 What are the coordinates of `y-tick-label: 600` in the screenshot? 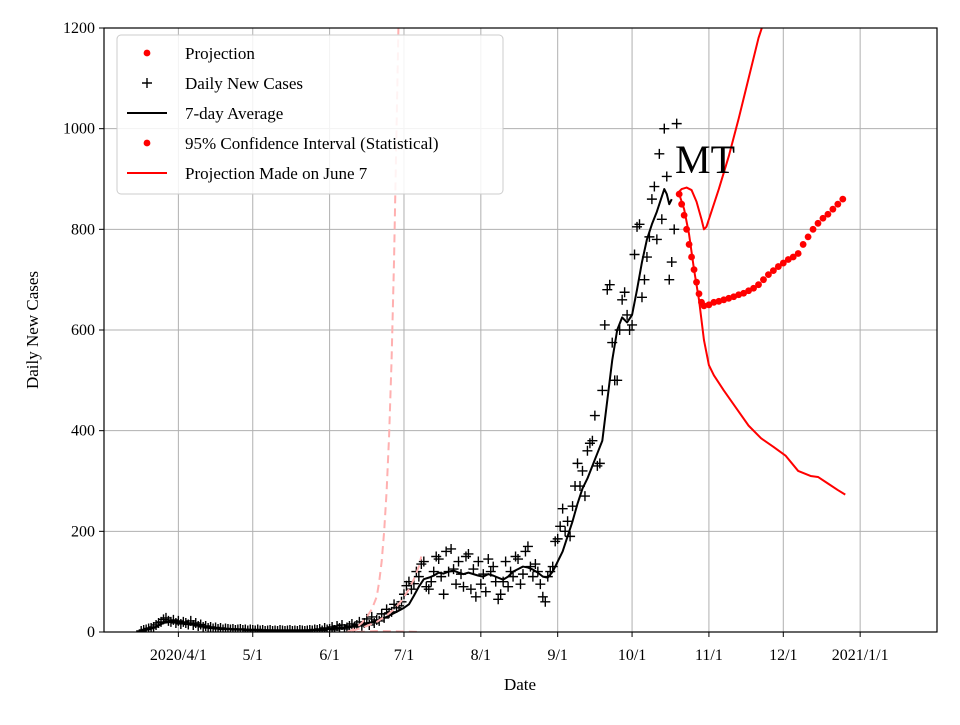 It's located at (83, 330).